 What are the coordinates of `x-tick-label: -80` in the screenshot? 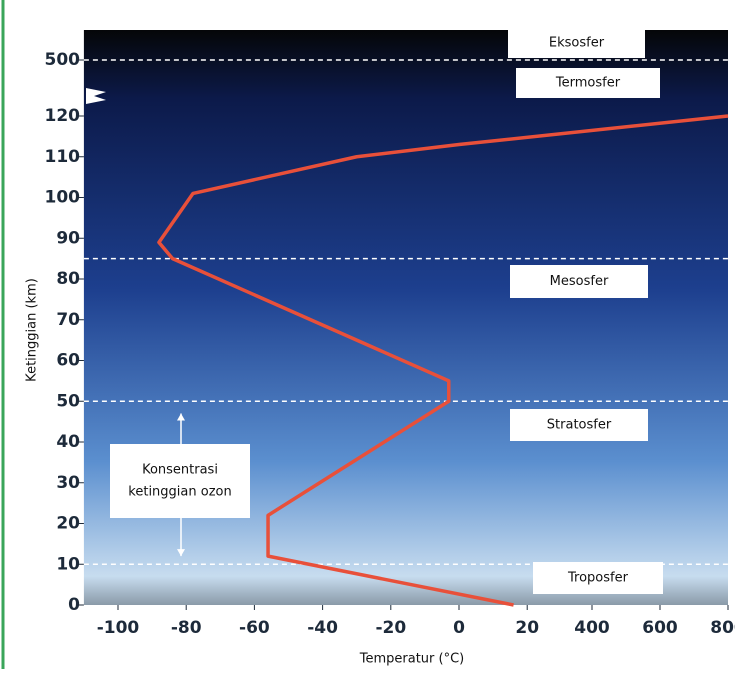 It's located at (186, 628).